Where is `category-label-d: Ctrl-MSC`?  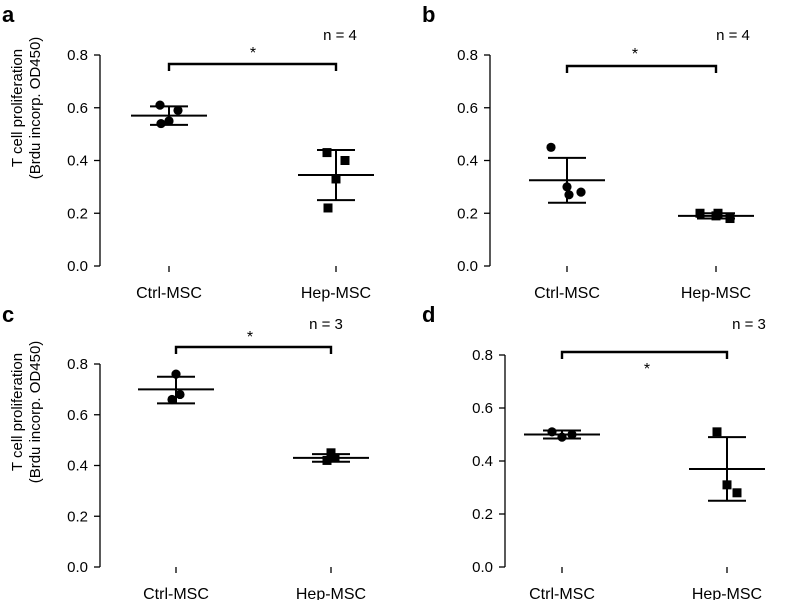 category-label-d: Ctrl-MSC is located at coordinates (562, 593).